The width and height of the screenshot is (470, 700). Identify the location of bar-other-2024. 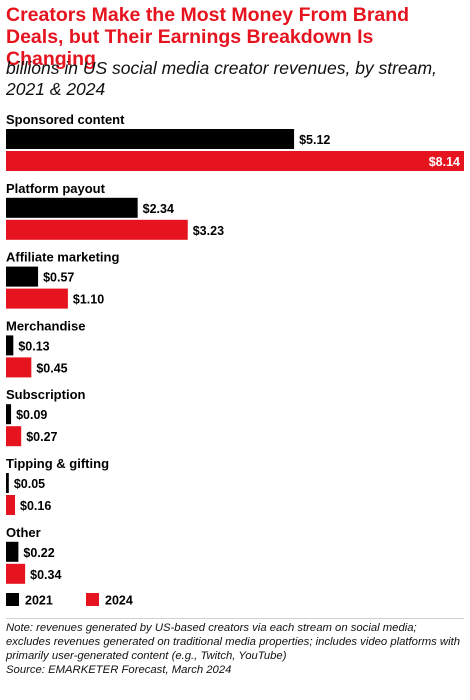
(16, 573).